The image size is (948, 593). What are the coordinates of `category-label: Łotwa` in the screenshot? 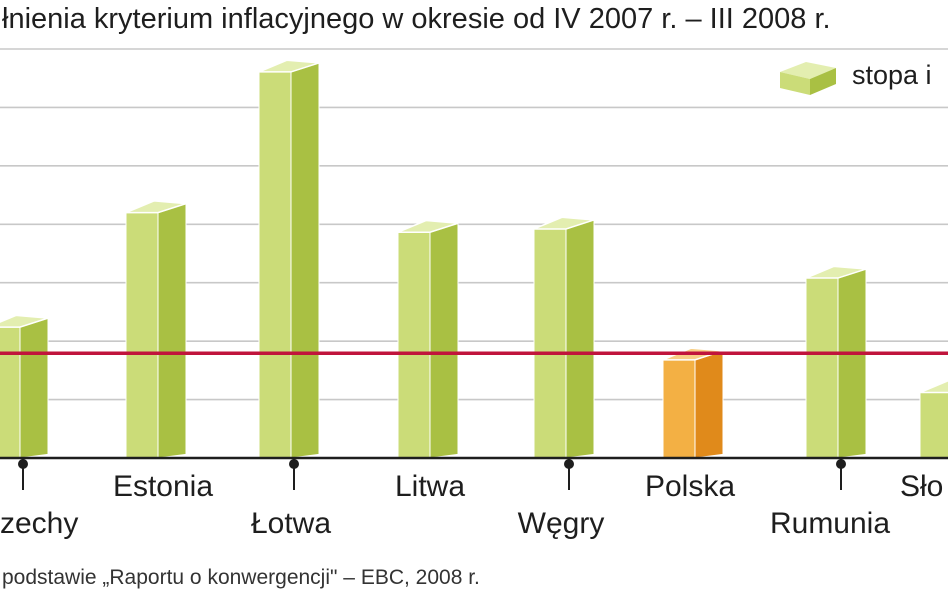 It's located at (291, 523).